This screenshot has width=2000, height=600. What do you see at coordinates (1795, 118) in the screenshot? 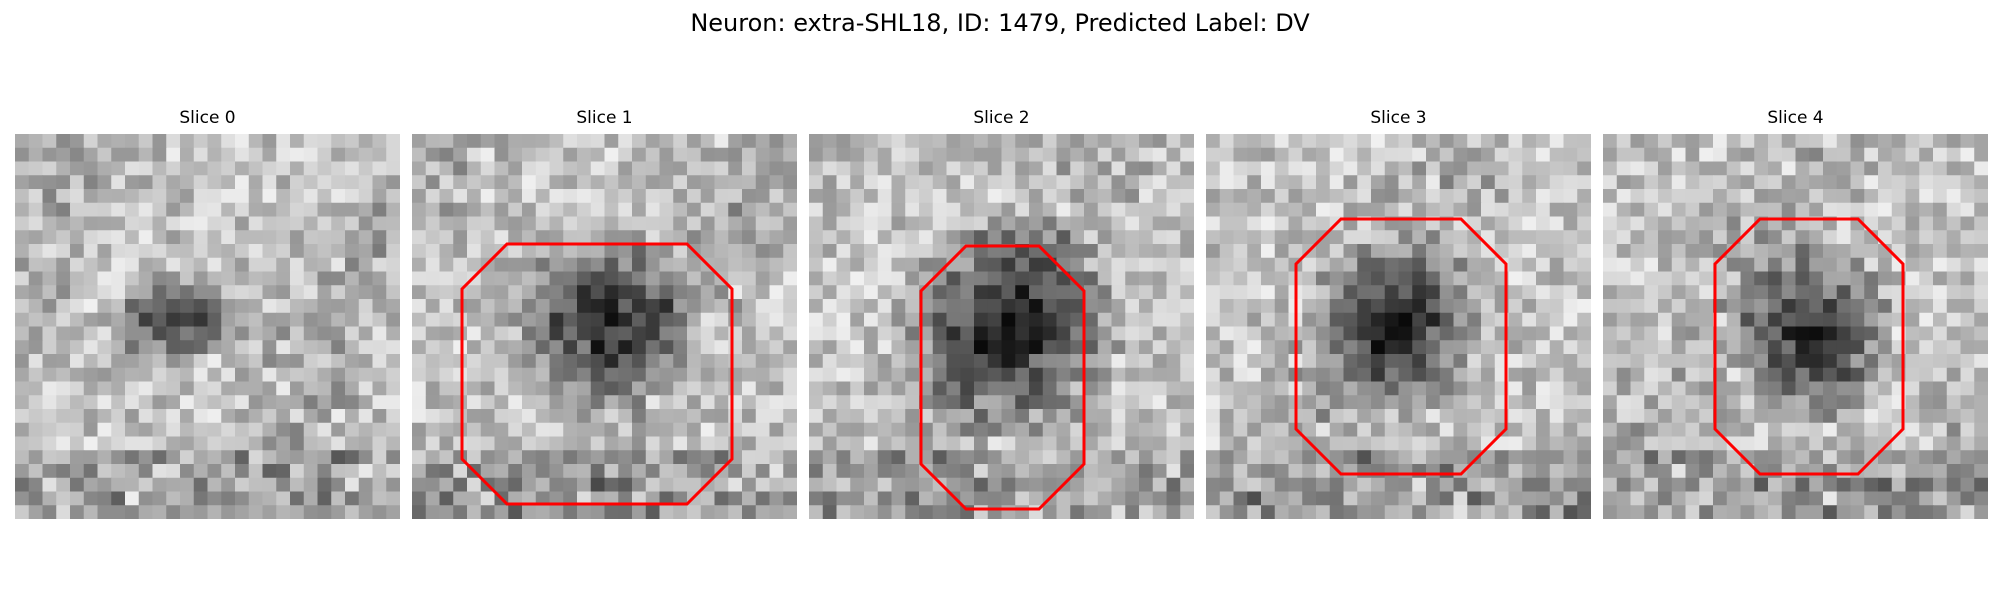
I see `slice-title-4: Slice 4` at bounding box center [1795, 118].